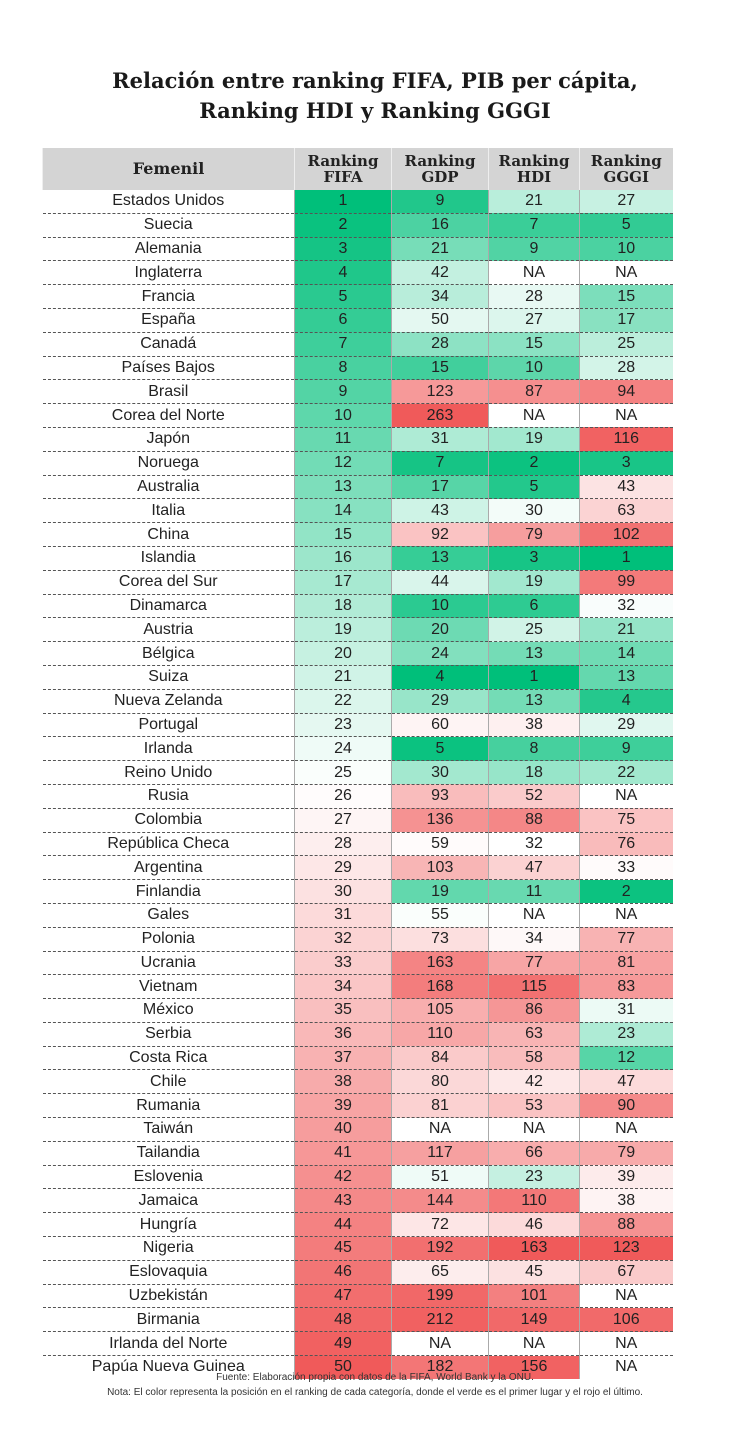  I want to click on header-ranking-hdi: Ranking HDI, so click(534, 169).